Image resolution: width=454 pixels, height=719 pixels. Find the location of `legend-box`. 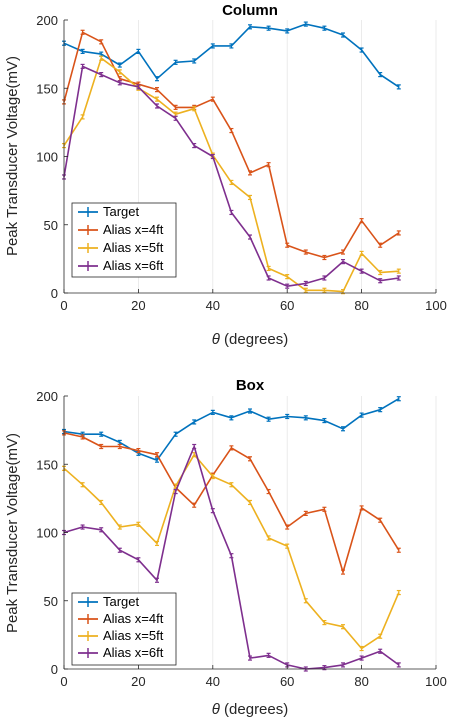

legend-box is located at coordinates (124, 240).